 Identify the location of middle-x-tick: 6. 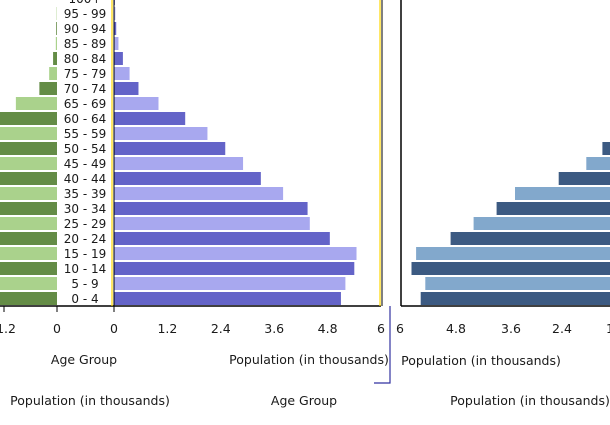
(381, 328).